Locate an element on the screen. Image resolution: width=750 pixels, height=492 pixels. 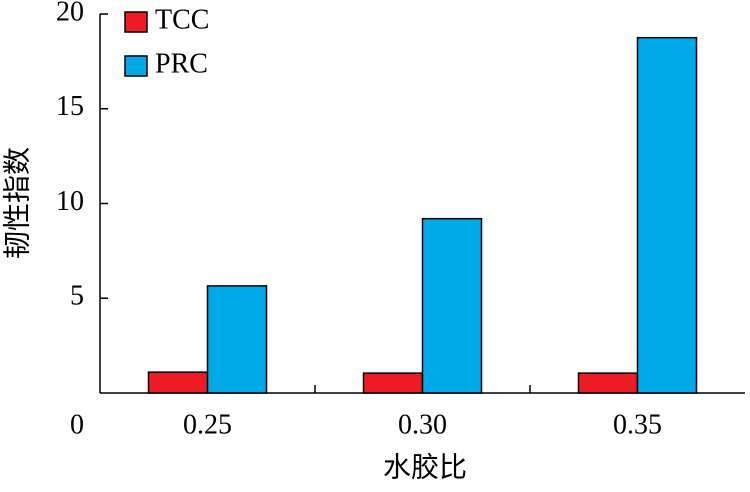
y-tick-label: 0 is located at coordinates (77, 424).